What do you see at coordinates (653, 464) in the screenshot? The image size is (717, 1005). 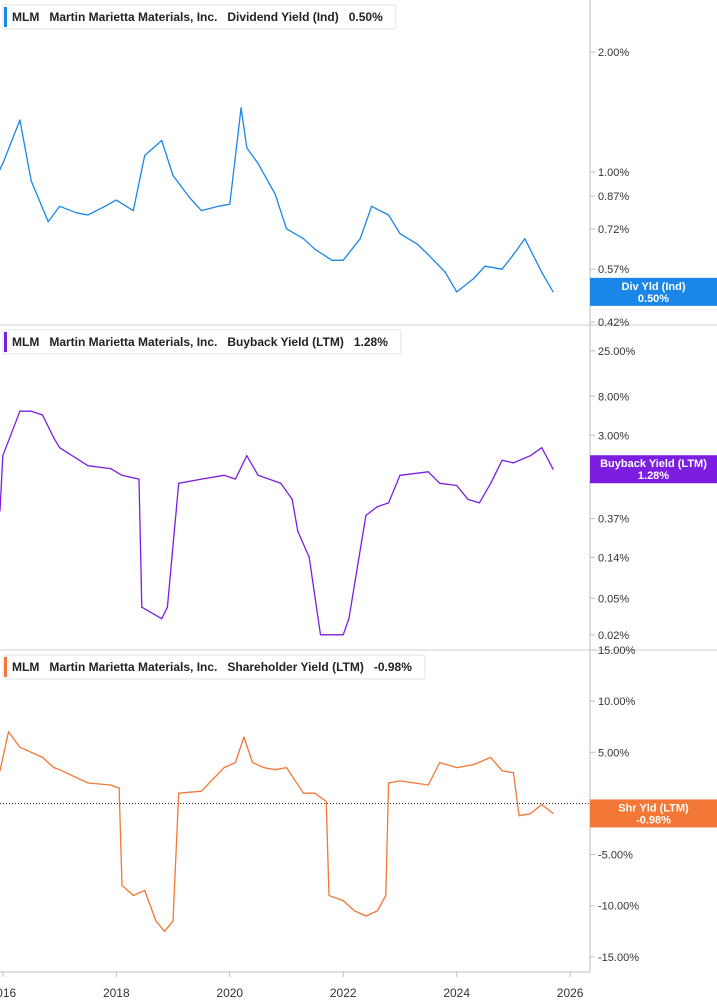 I see `badge-label: Buyback Yield (LTM)` at bounding box center [653, 464].